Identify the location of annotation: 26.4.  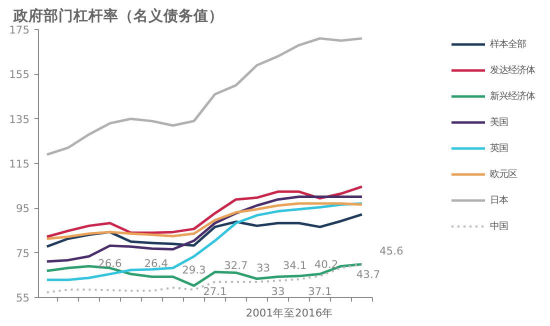
(156, 263).